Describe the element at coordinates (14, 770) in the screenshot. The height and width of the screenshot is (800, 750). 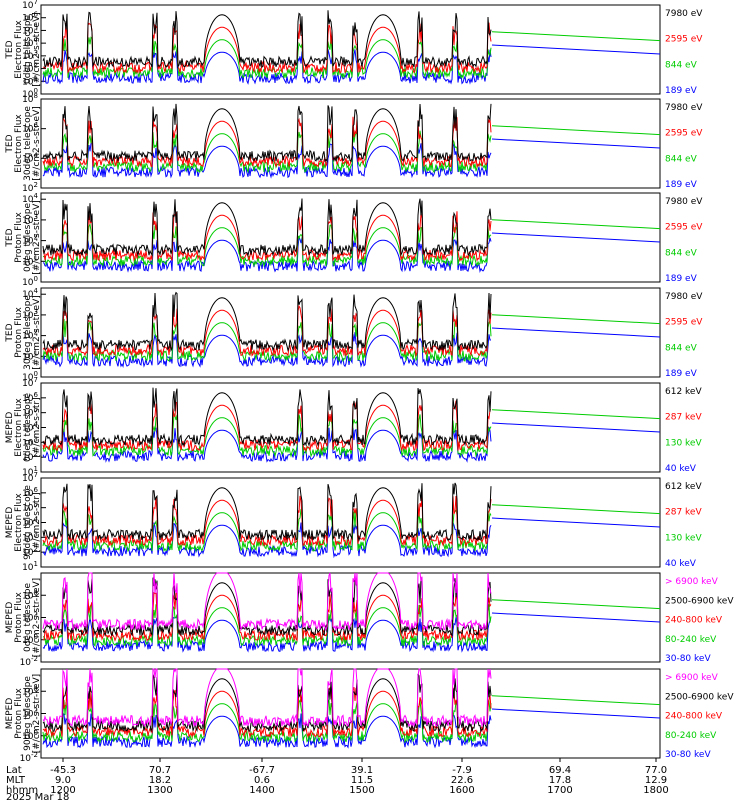
I see `lat-row-label: Lat` at that location.